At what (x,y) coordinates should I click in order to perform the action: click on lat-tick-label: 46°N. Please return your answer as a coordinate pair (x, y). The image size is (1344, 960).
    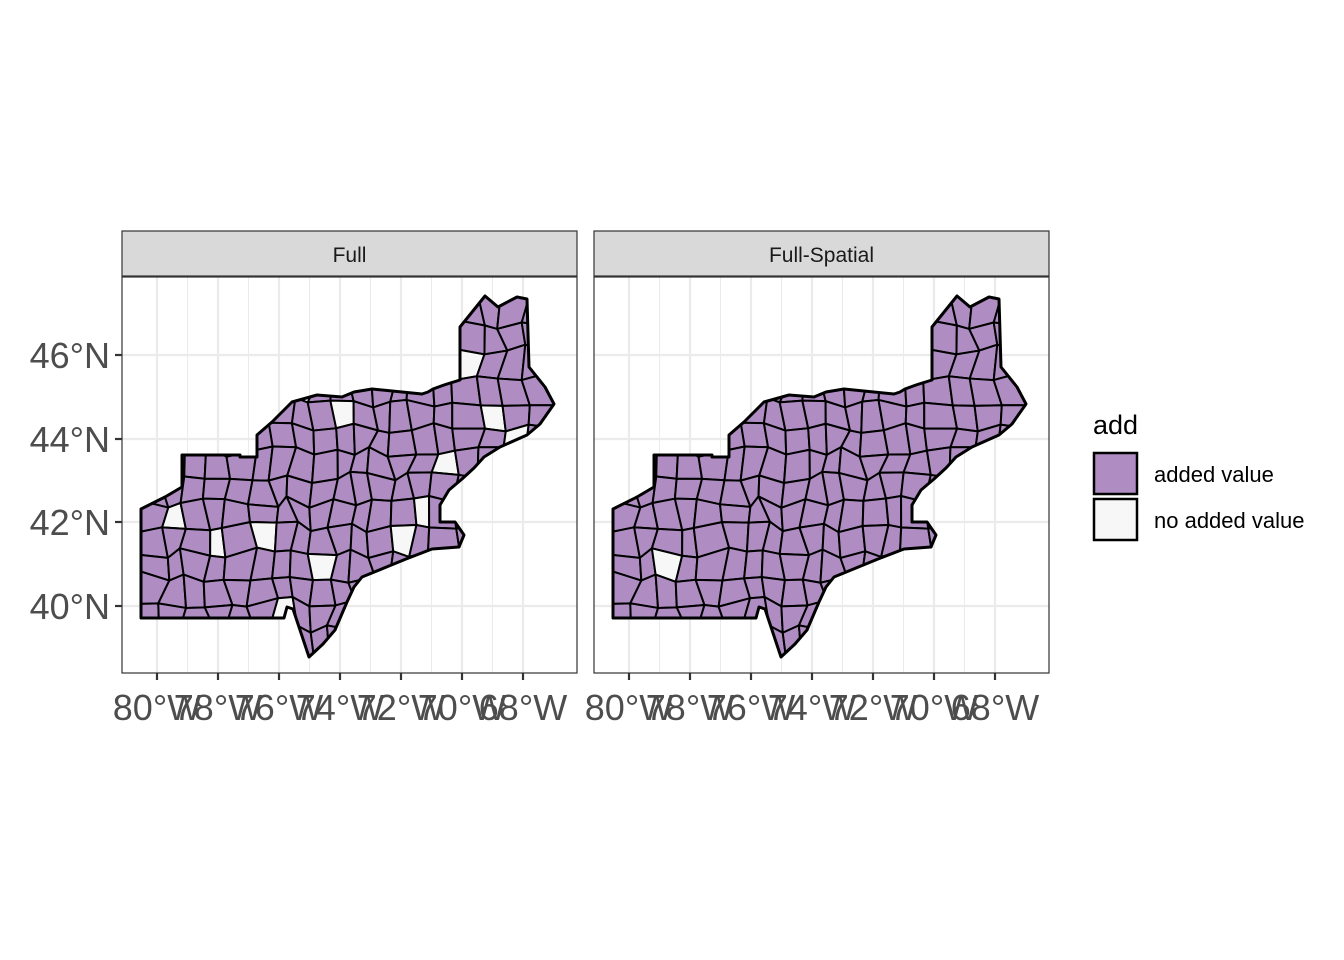
    Looking at the image, I should click on (70, 355).